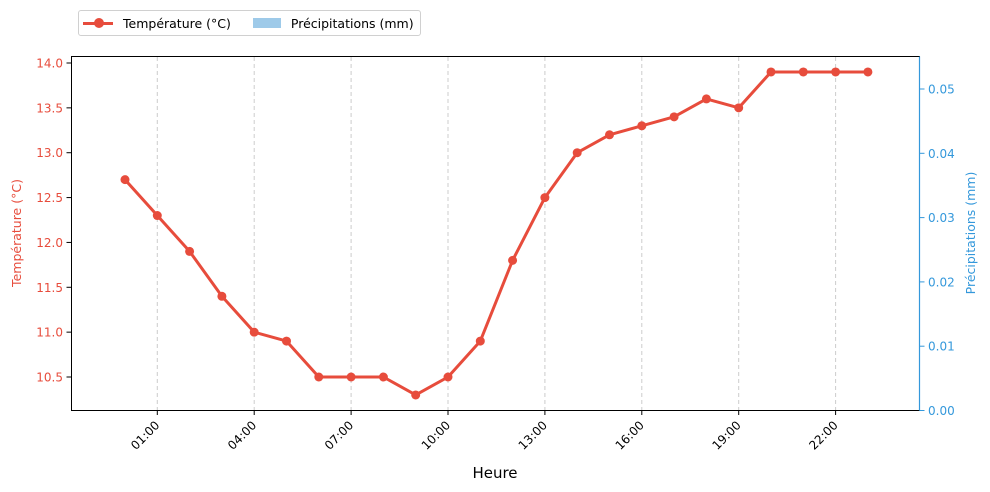 This screenshot has height=492, width=990. I want to click on right-y-axis: 0.00 0.01 0.02 0.03 0.04 0.05, so click(937, 250).